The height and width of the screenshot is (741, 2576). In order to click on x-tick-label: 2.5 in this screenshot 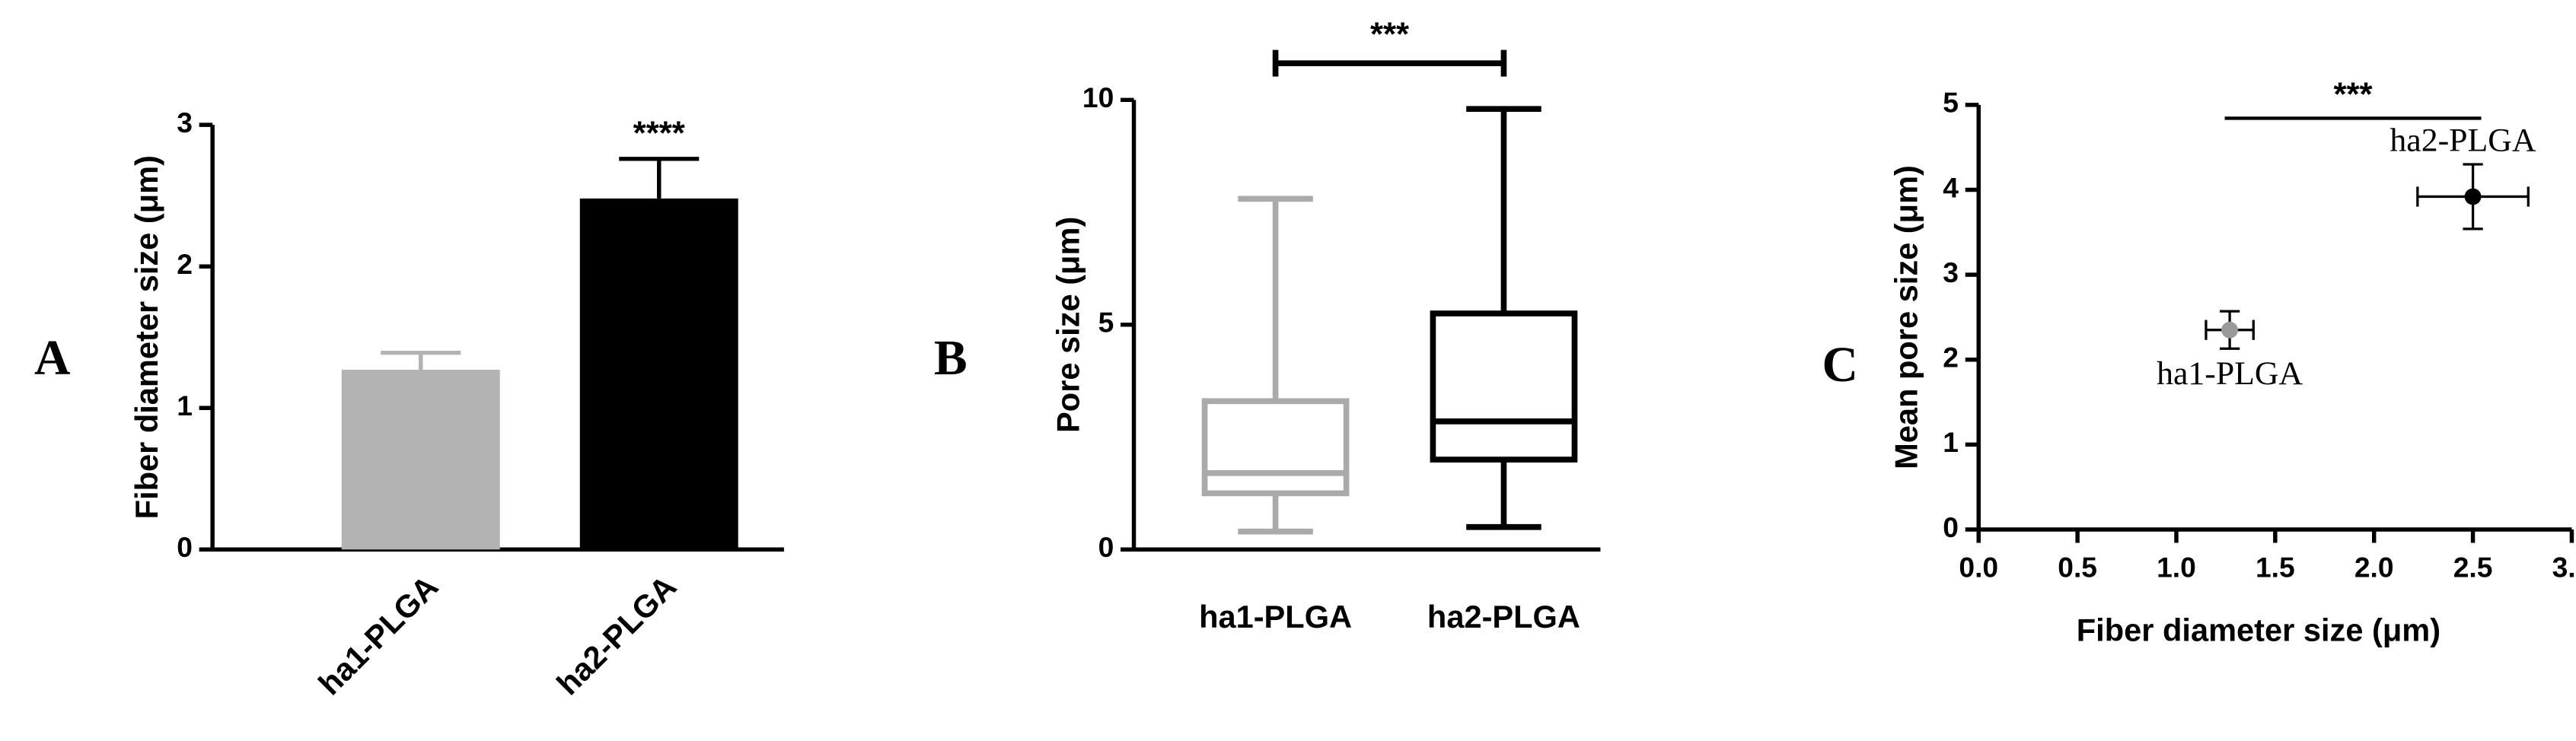, I will do `click(2473, 567)`.